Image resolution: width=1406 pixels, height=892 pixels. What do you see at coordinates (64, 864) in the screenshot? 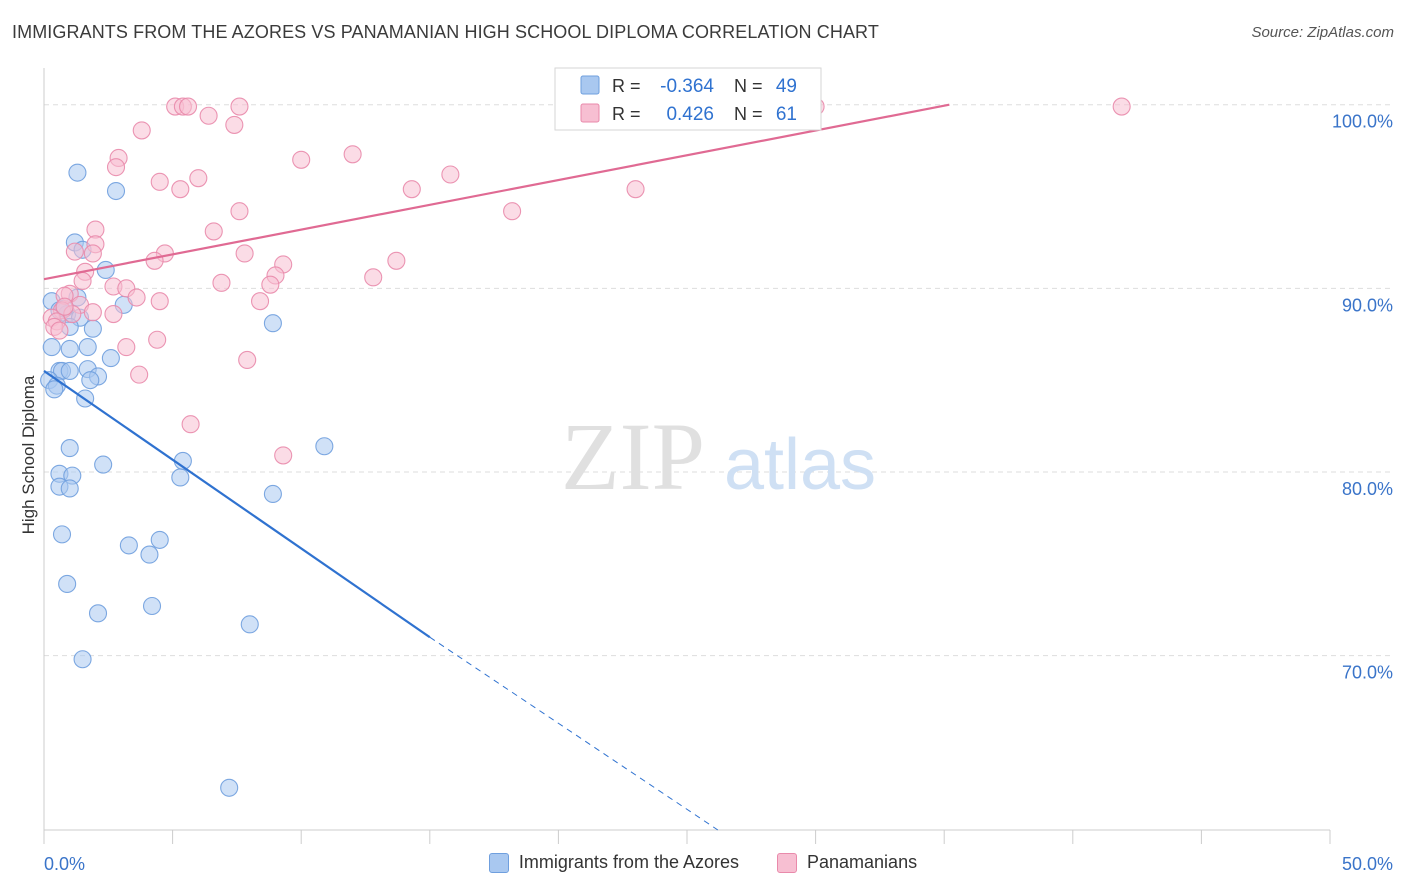
I see `x-tick-label: 0.0%` at bounding box center [64, 864].